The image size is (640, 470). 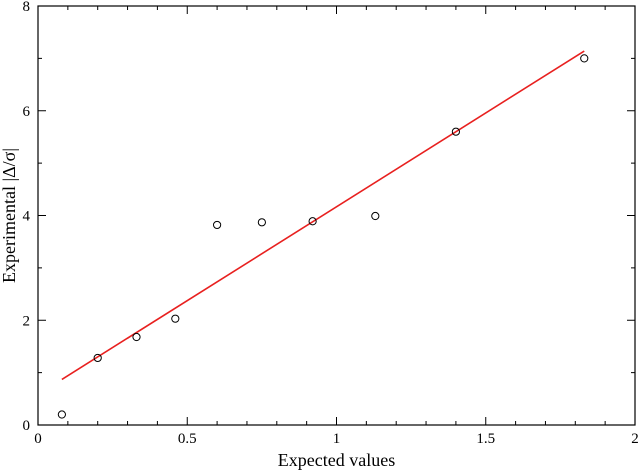 What do you see at coordinates (27, 112) in the screenshot?
I see `y-tick-label: 6` at bounding box center [27, 112].